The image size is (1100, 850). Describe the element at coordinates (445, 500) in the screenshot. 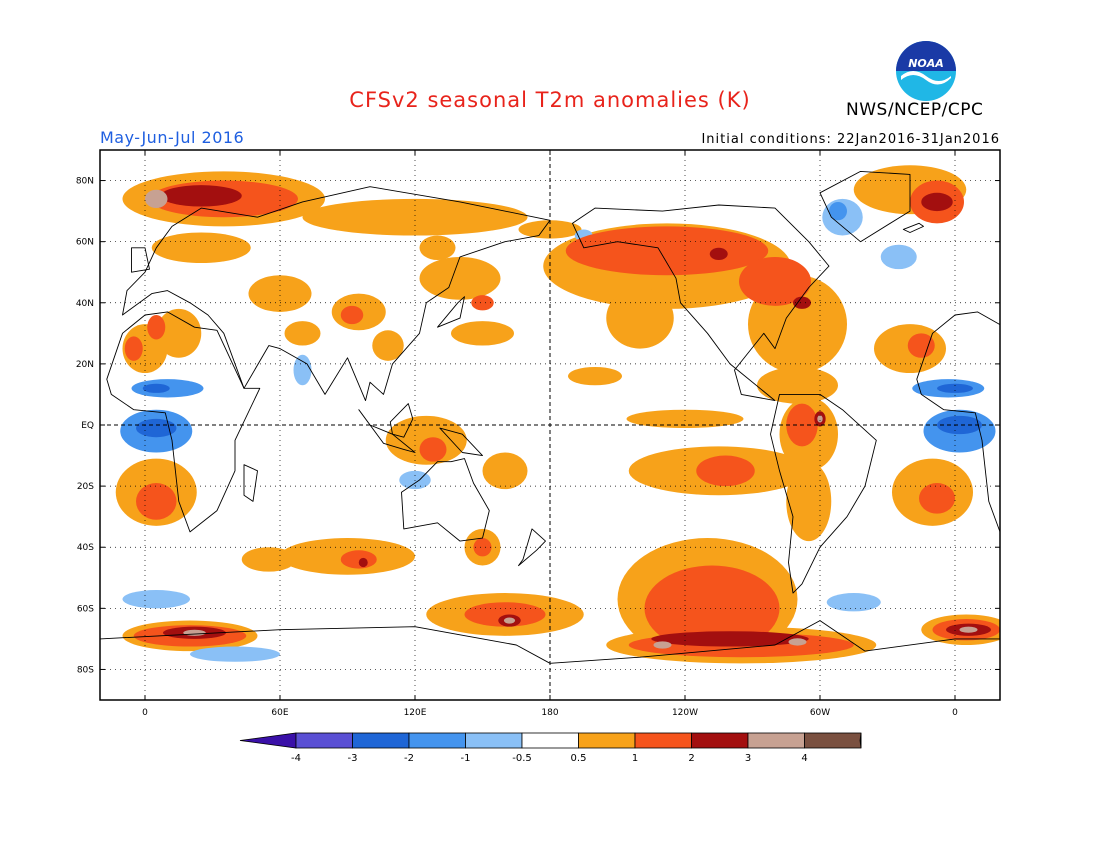

I see `coastline-australia` at that location.